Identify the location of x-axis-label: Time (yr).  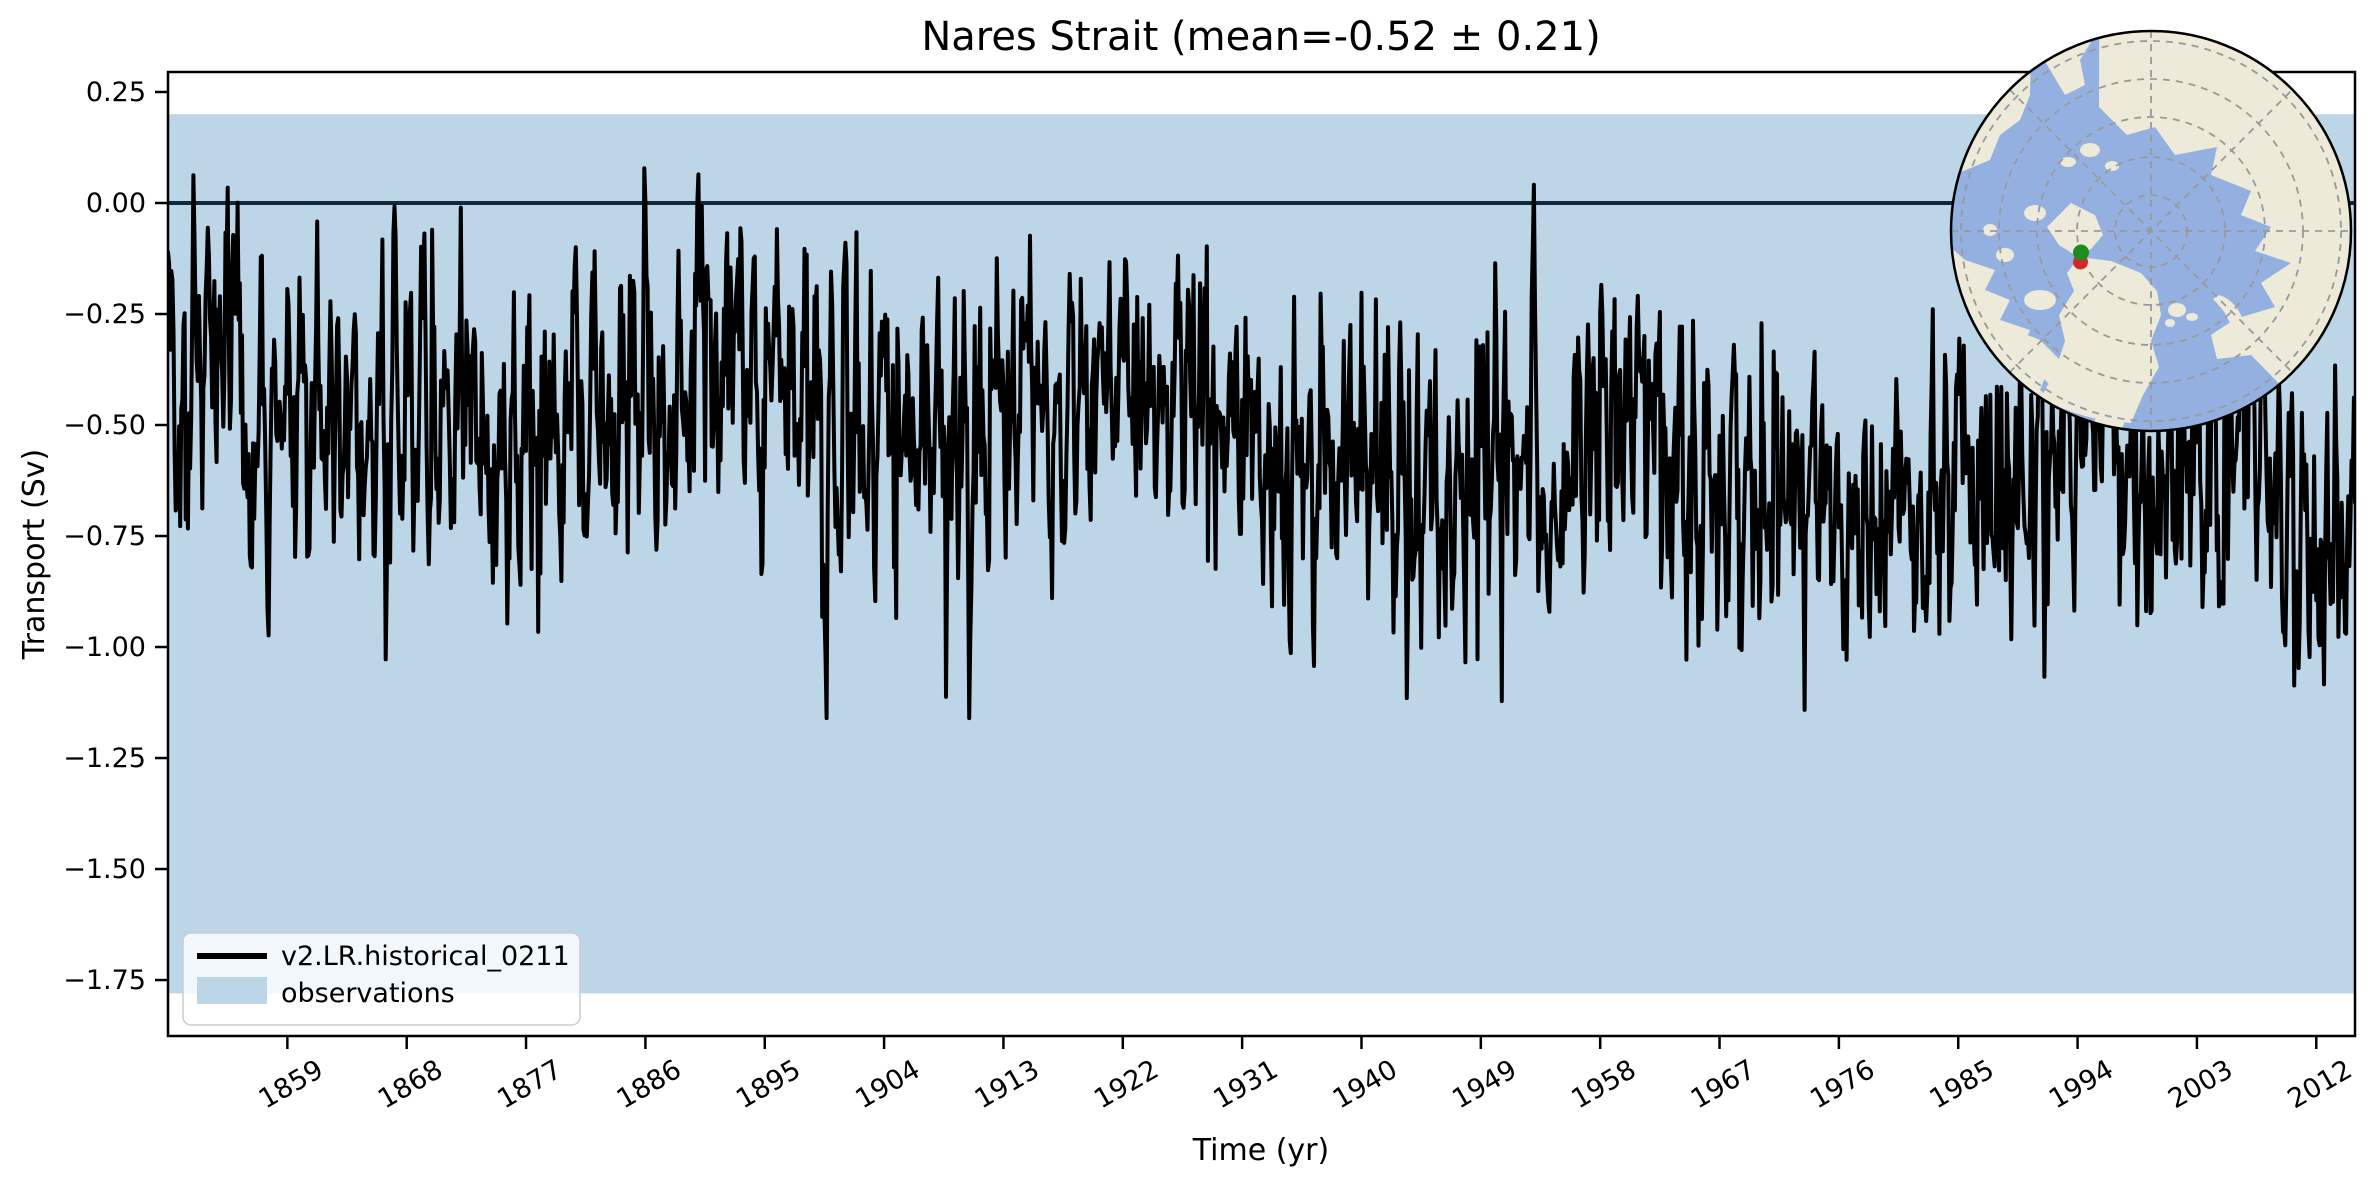
(1260, 1150).